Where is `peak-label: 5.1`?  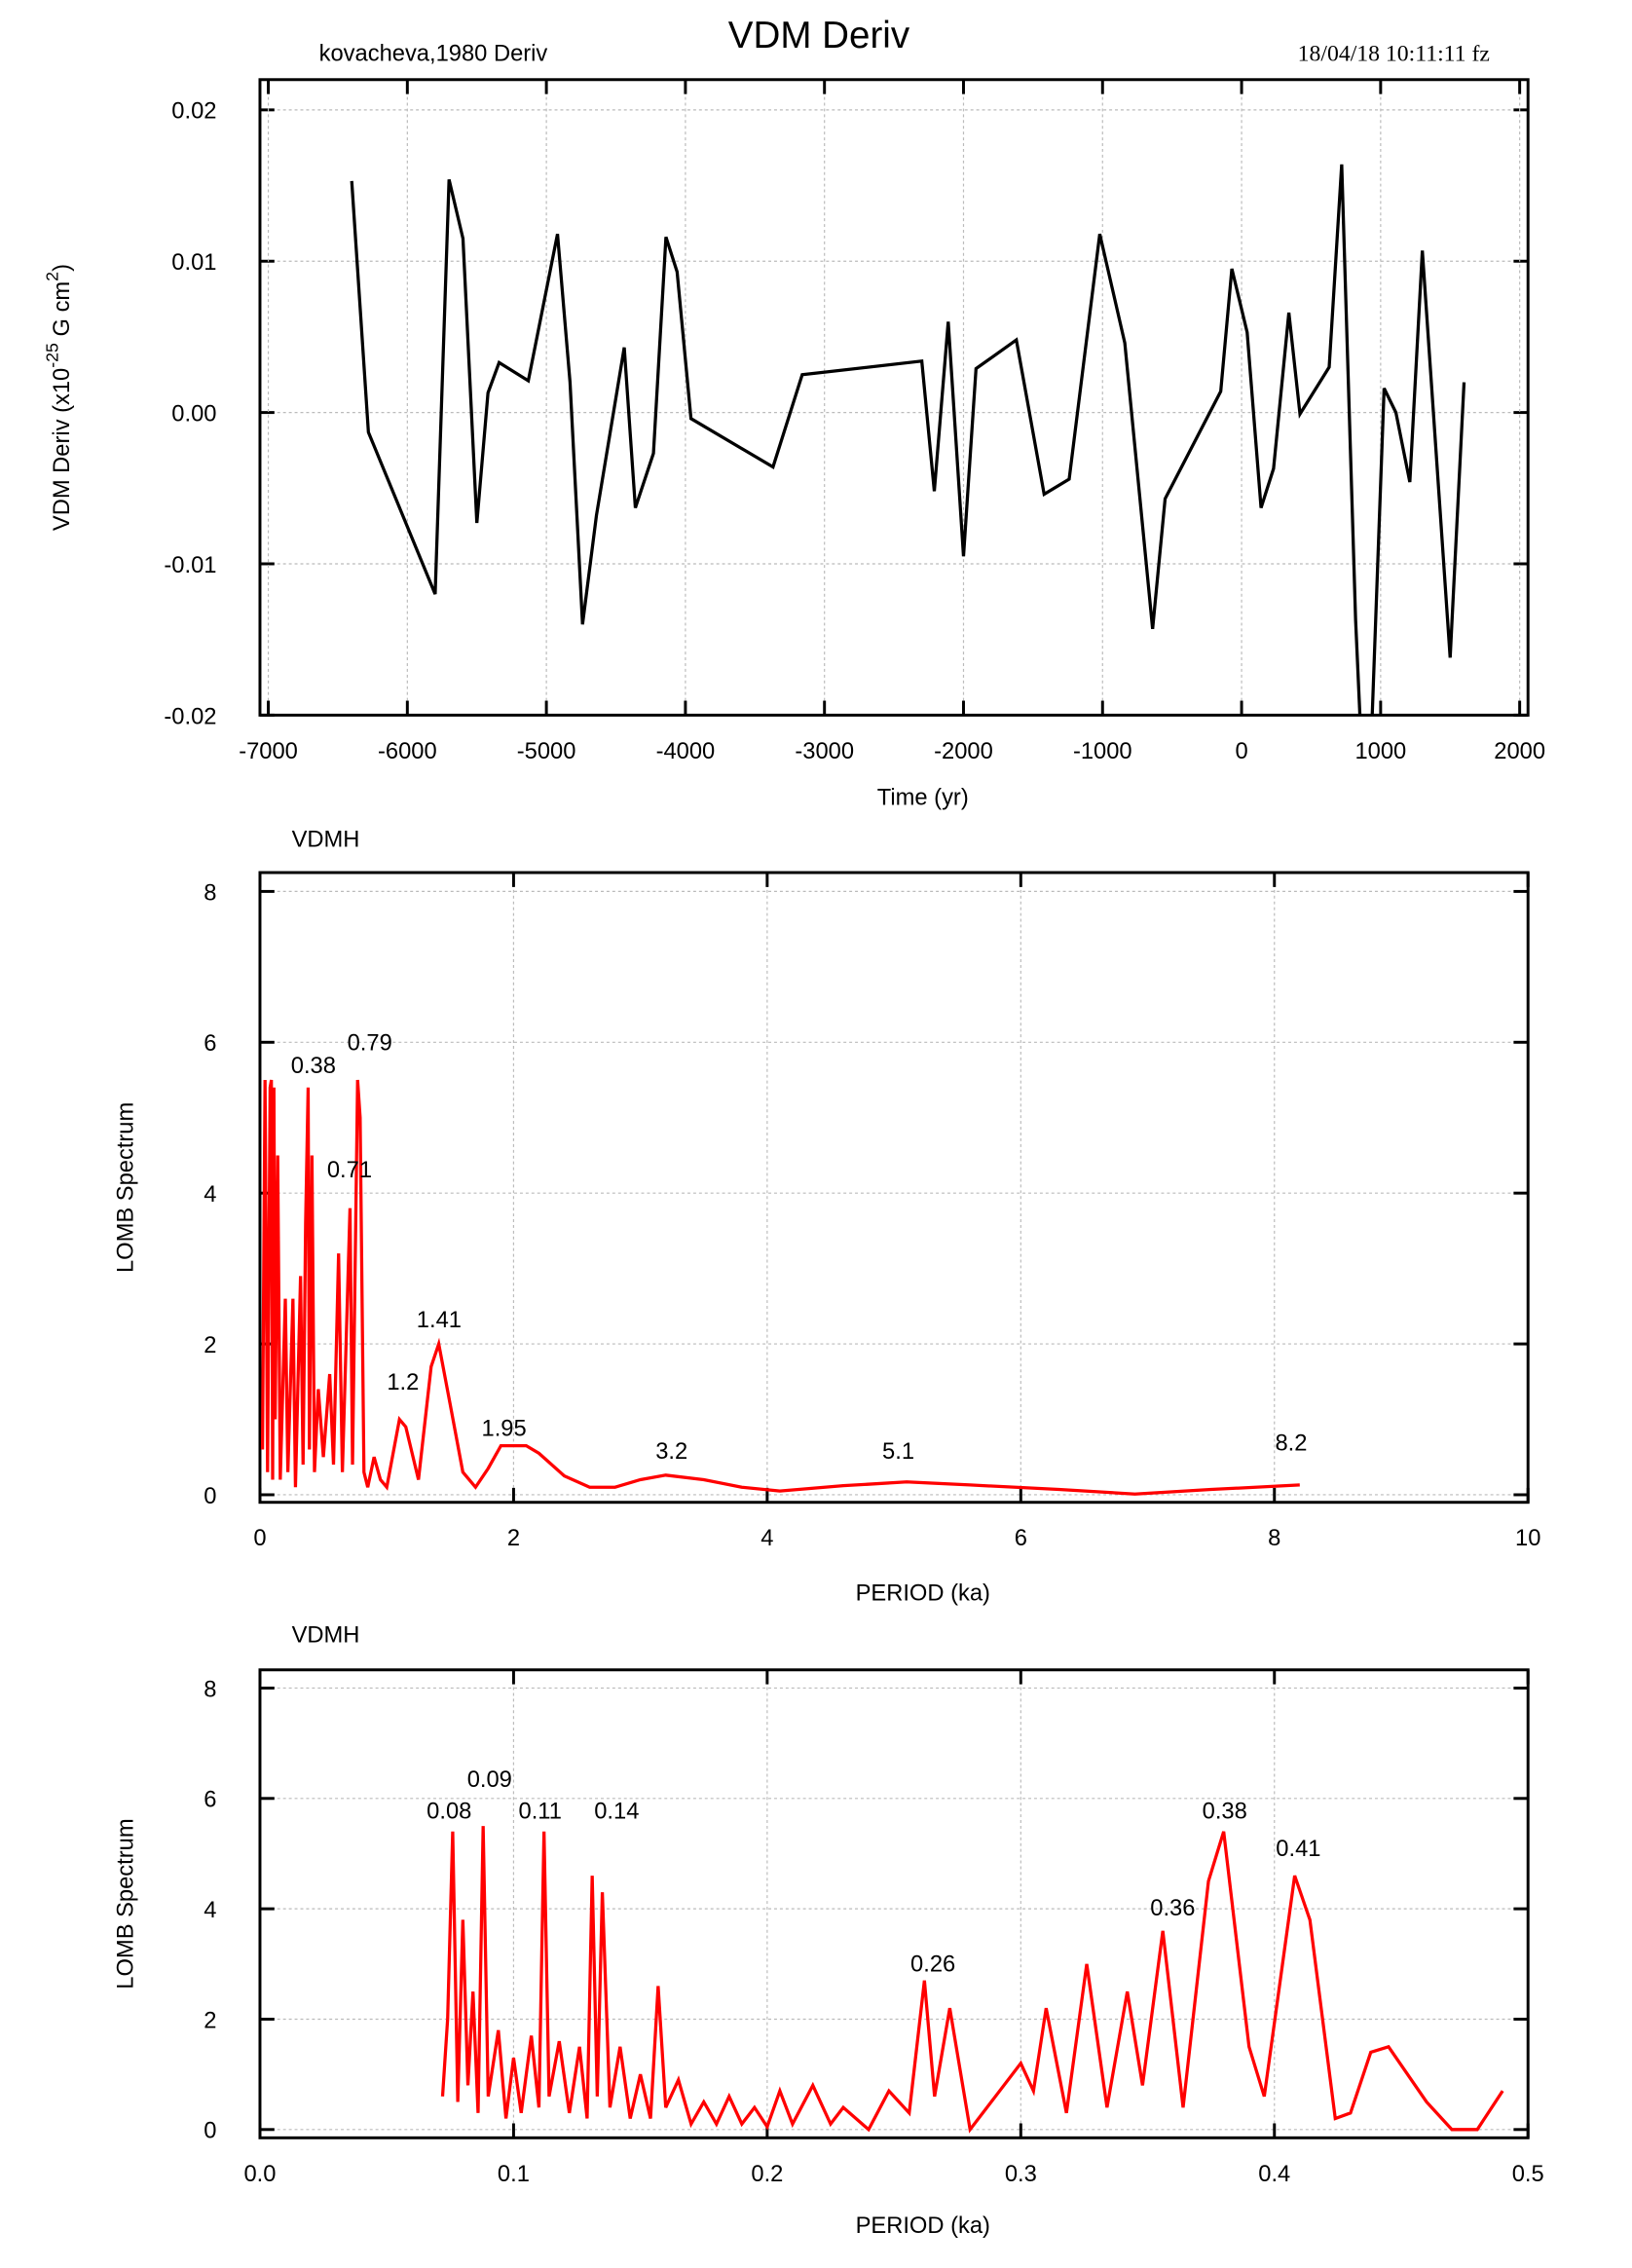
peak-label: 5.1 is located at coordinates (898, 1452).